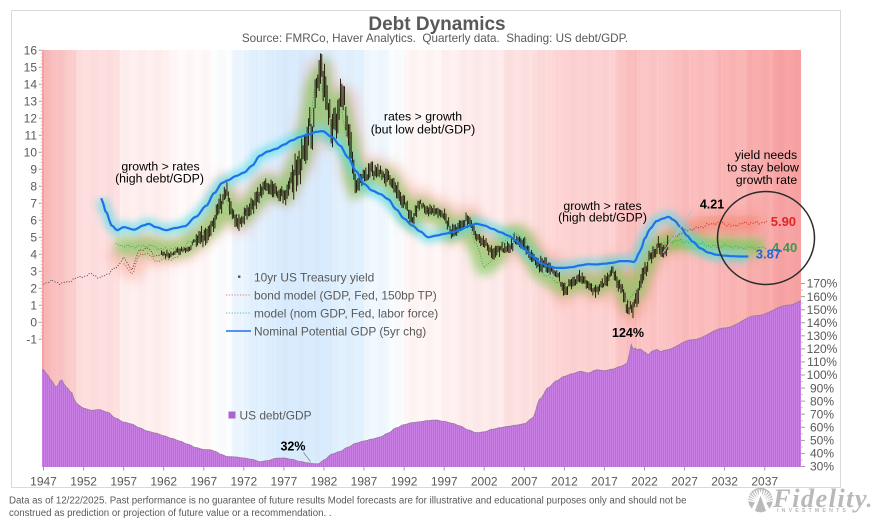  I want to click on svg-text: 6, so click(33, 221).